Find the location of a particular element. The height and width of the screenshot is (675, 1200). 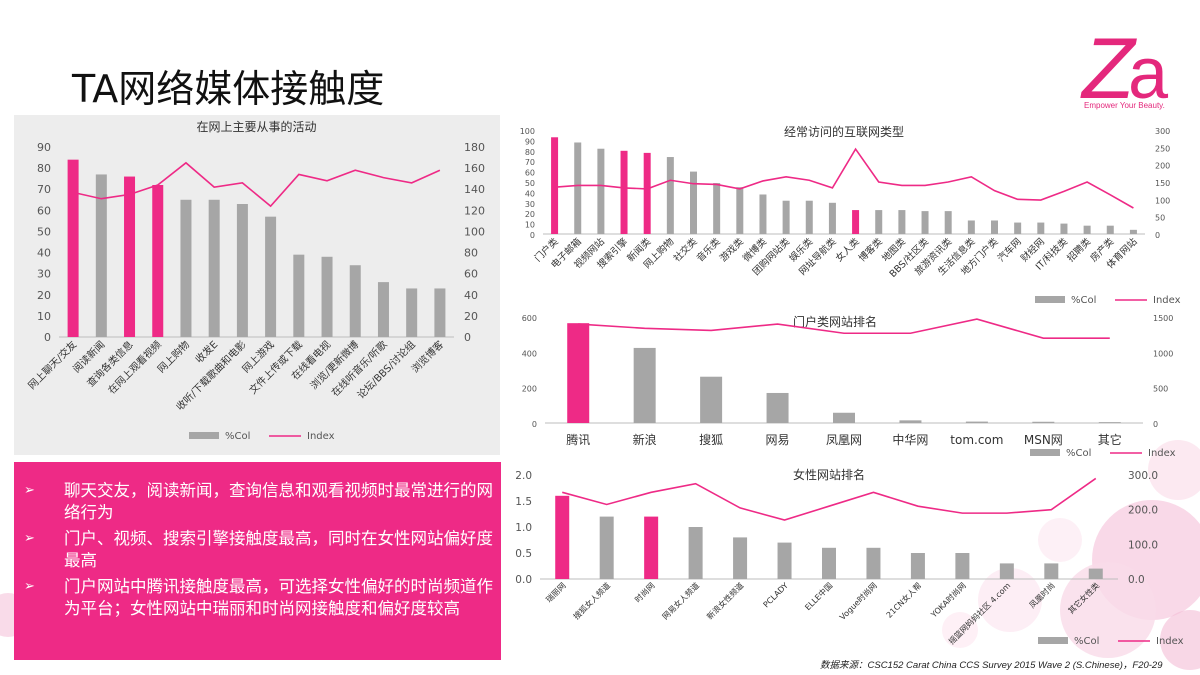

category-label: 其它 is located at coordinates (1110, 439).